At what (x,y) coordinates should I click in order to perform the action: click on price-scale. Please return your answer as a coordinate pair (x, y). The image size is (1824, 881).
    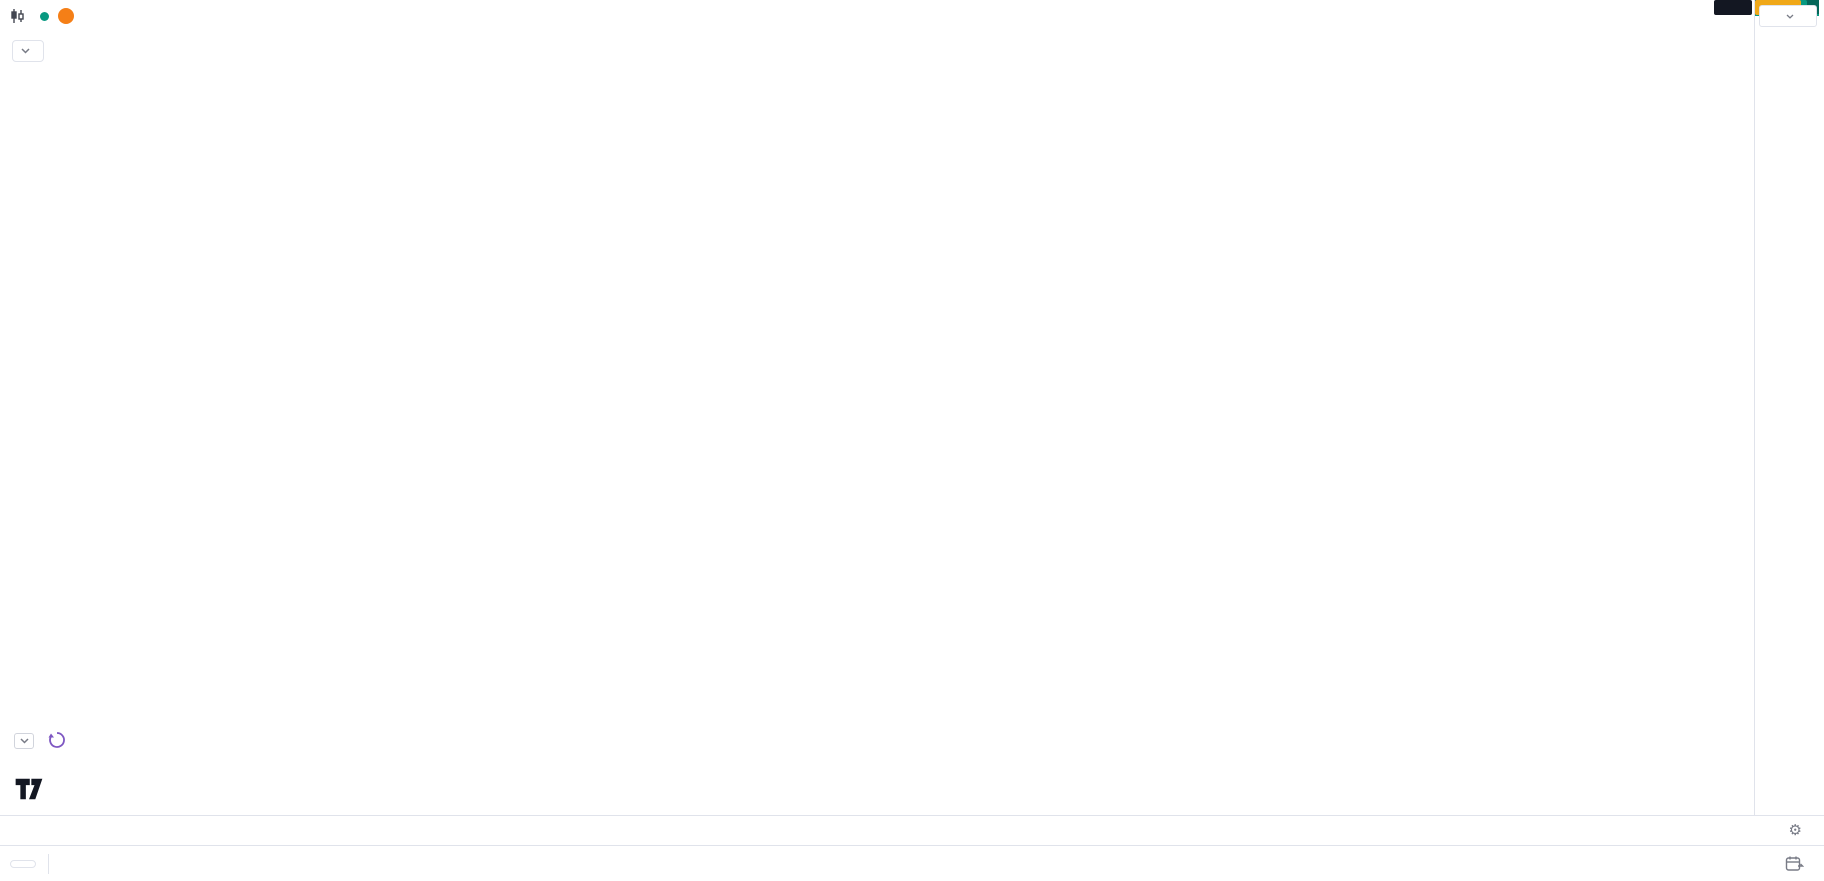
    Looking at the image, I should click on (1789, 422).